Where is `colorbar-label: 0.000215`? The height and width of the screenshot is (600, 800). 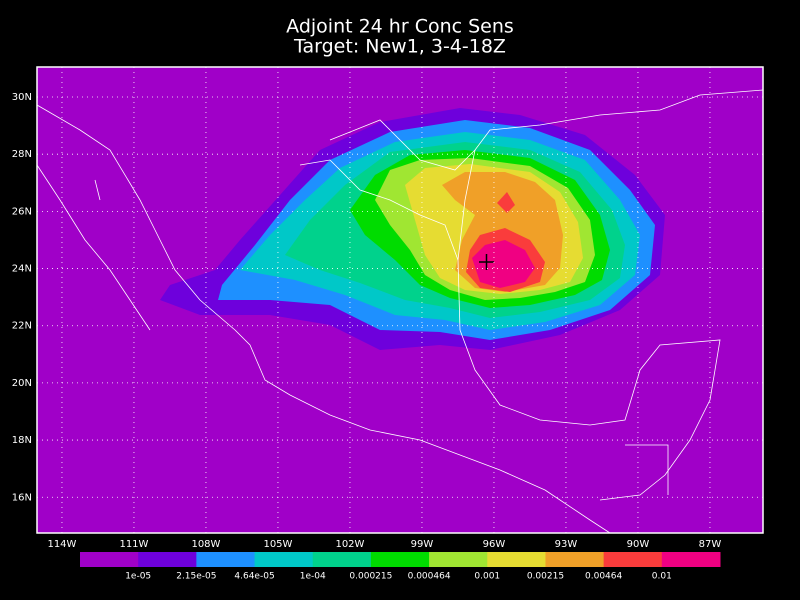 colorbar-label: 0.000215 is located at coordinates (370, 577).